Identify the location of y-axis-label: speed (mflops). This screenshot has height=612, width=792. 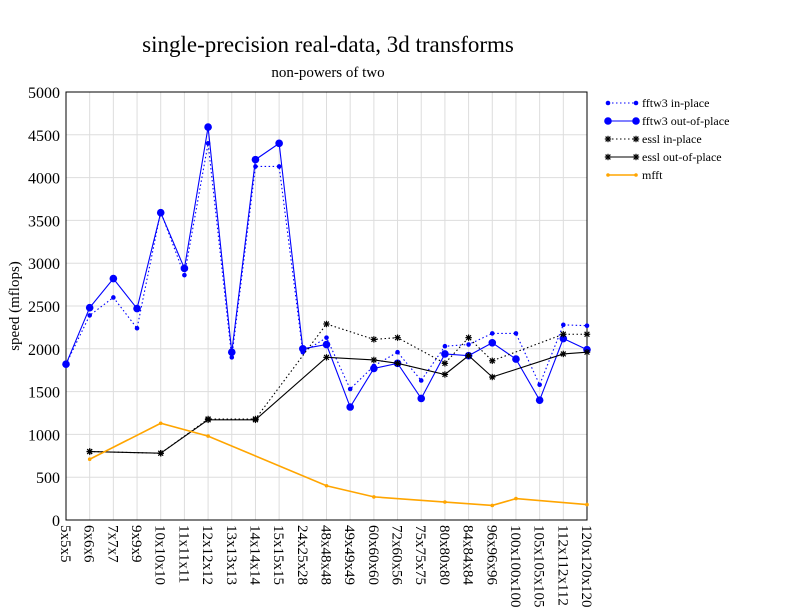
(15, 306).